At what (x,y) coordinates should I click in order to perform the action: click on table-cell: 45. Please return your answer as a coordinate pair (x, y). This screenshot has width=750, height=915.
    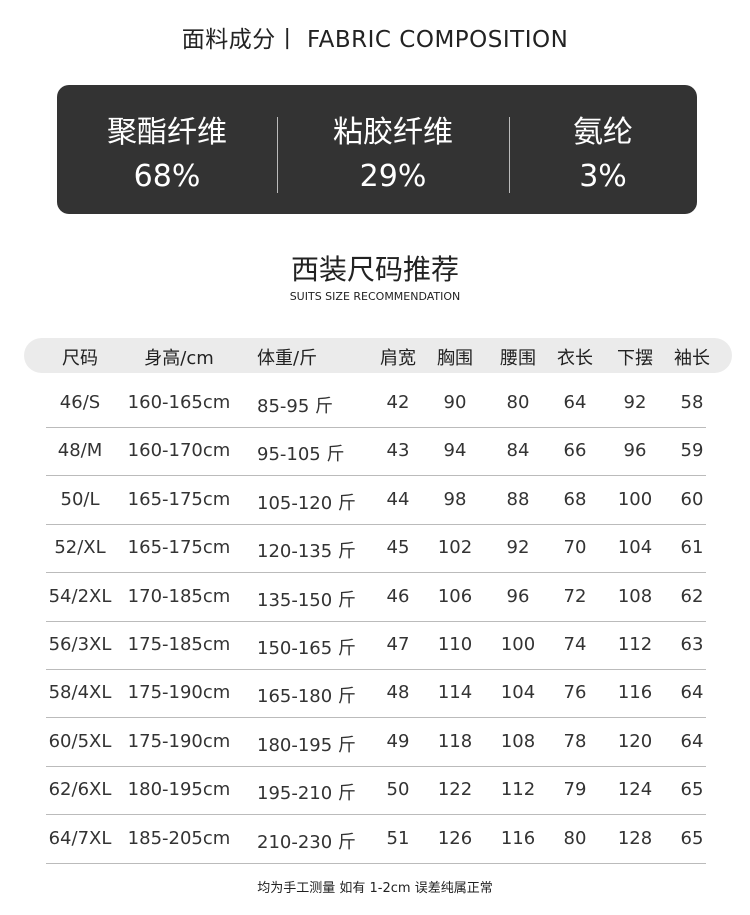
    Looking at the image, I should click on (398, 548).